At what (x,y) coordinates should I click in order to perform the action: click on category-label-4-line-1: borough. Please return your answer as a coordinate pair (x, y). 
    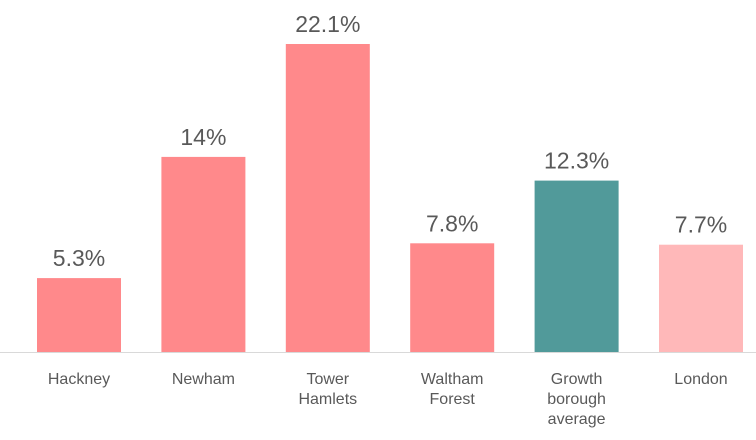
    Looking at the image, I should click on (576, 399).